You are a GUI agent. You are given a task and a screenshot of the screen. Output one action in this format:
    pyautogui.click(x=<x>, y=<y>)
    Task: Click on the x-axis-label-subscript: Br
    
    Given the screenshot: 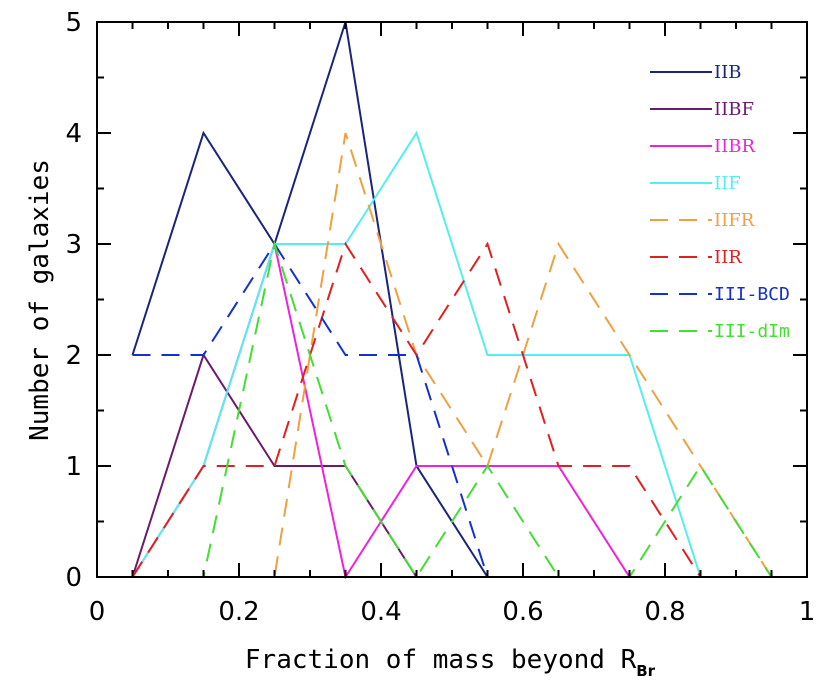 What is the action you would take?
    pyautogui.click(x=645, y=671)
    